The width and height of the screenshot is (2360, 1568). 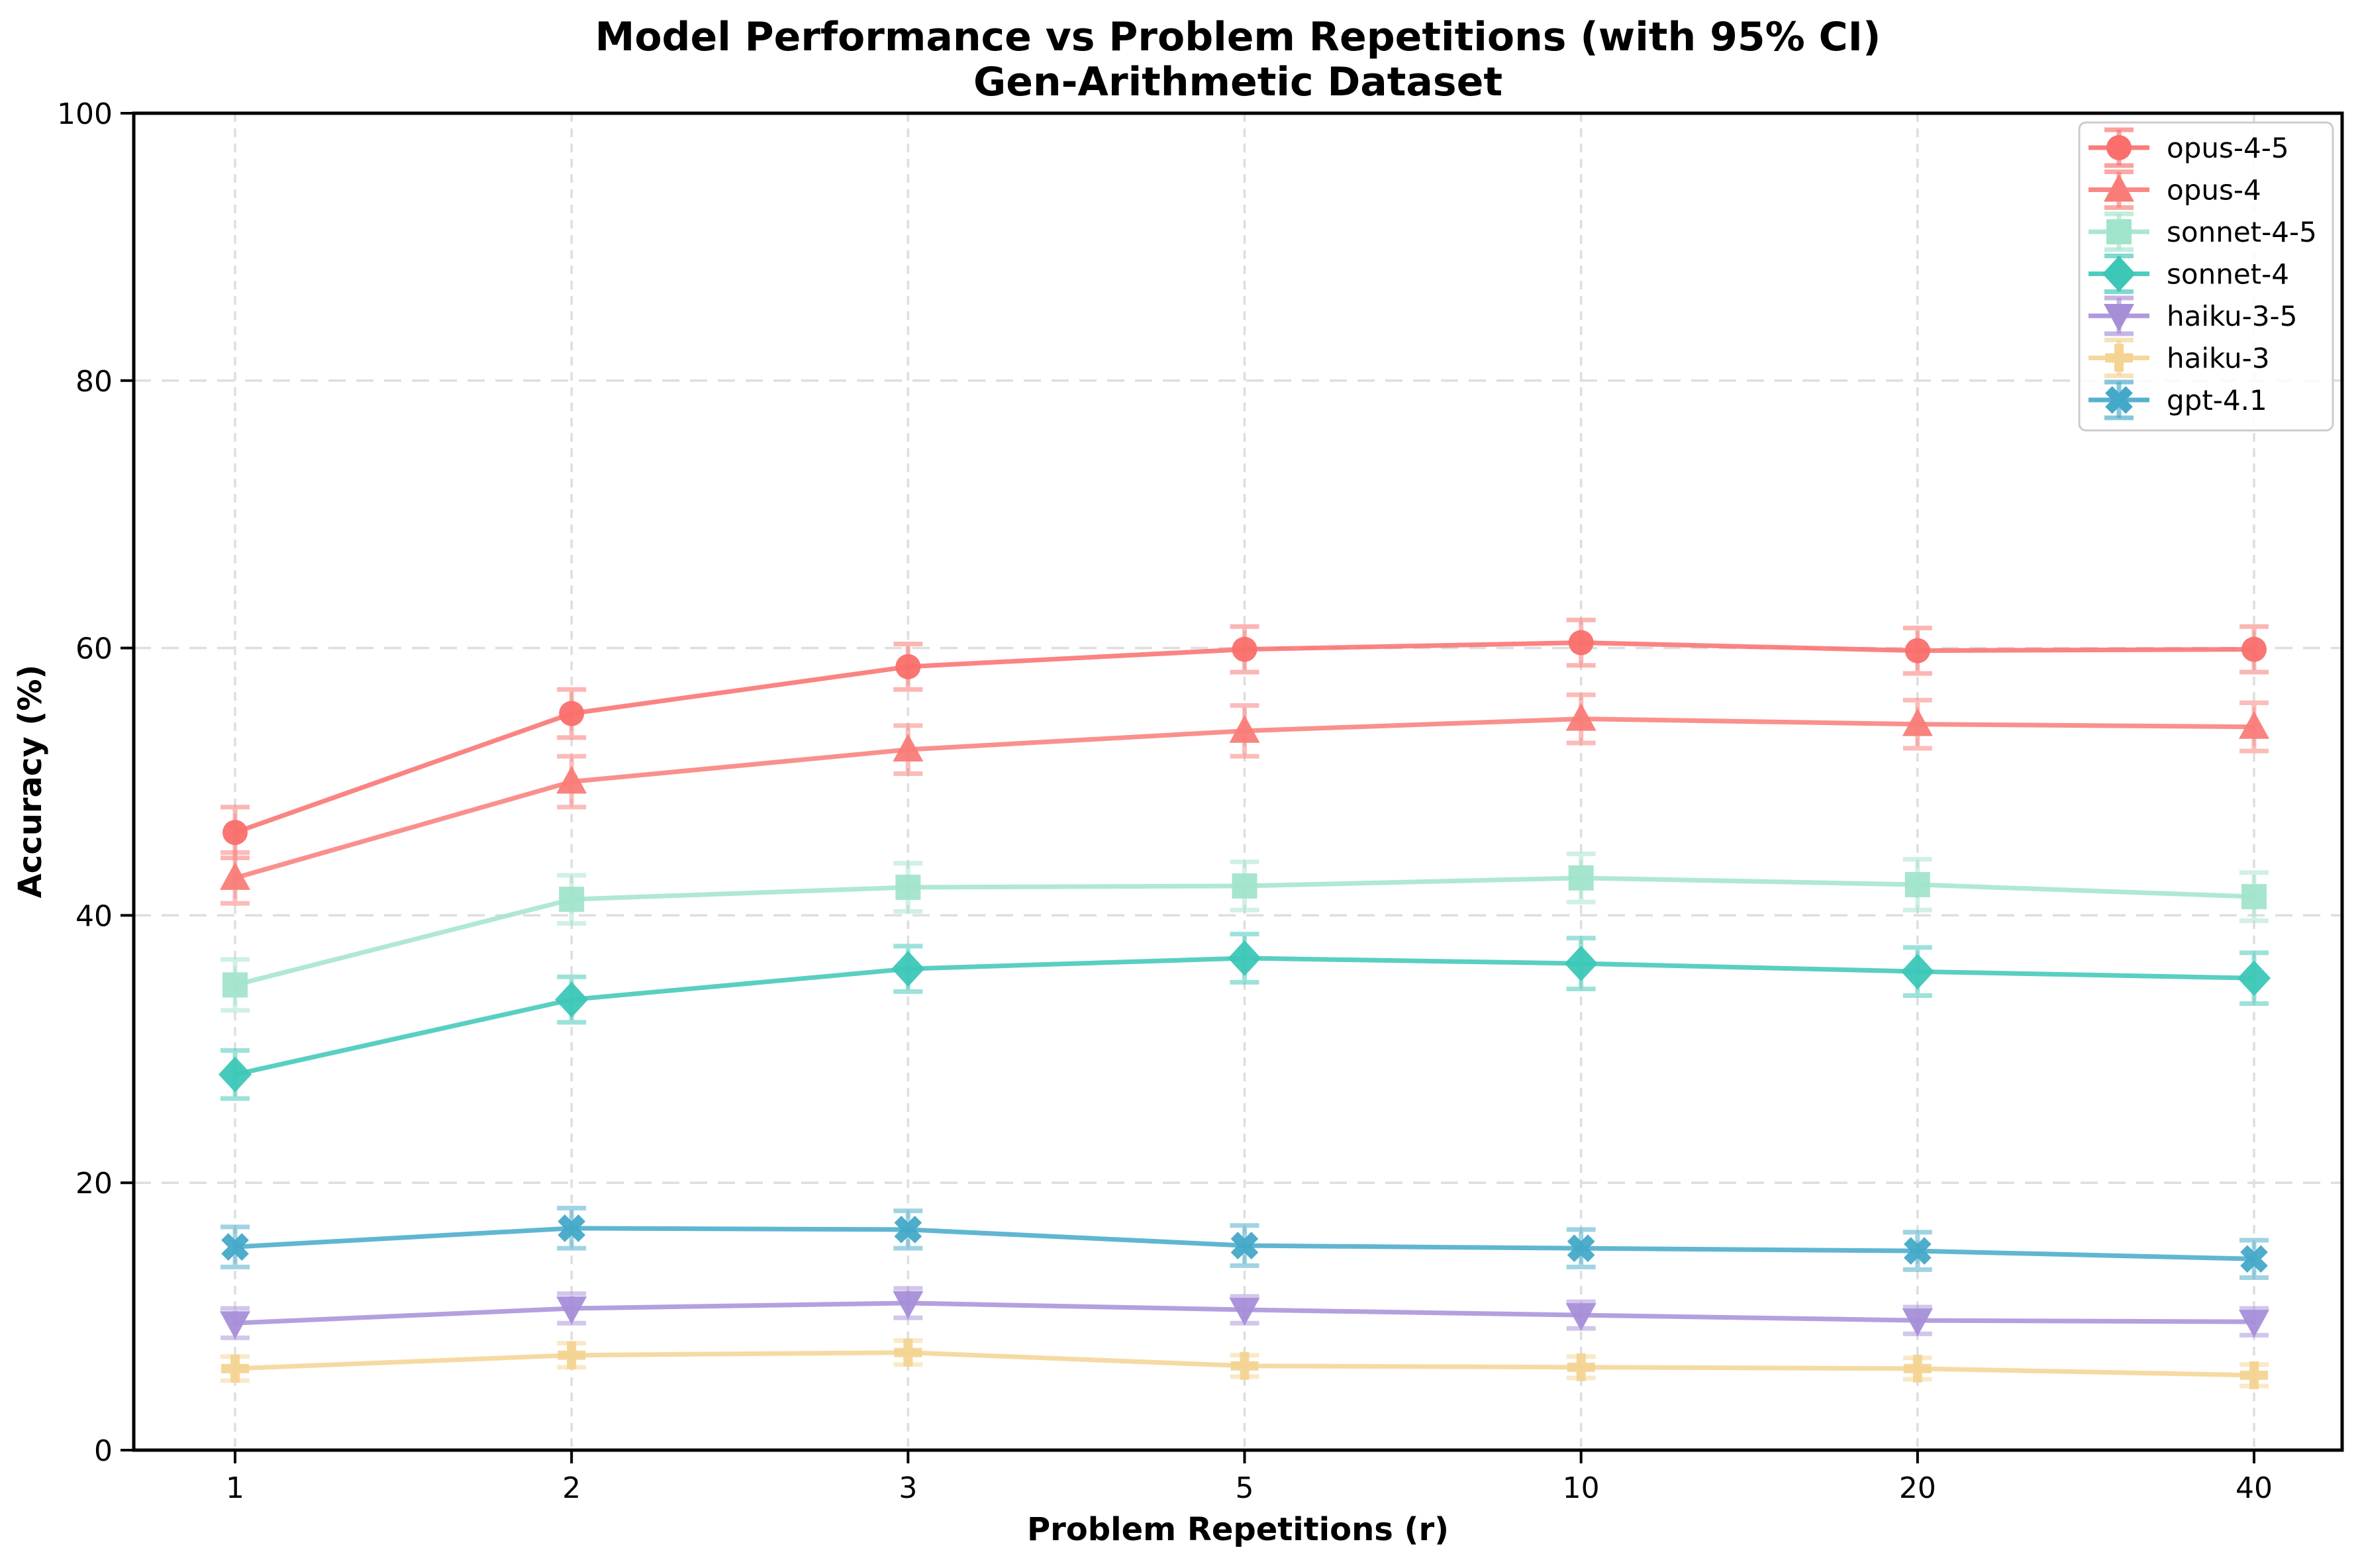 I want to click on legend-item-sonnet-4-5: sonnet-4-5, so click(x=2203, y=231).